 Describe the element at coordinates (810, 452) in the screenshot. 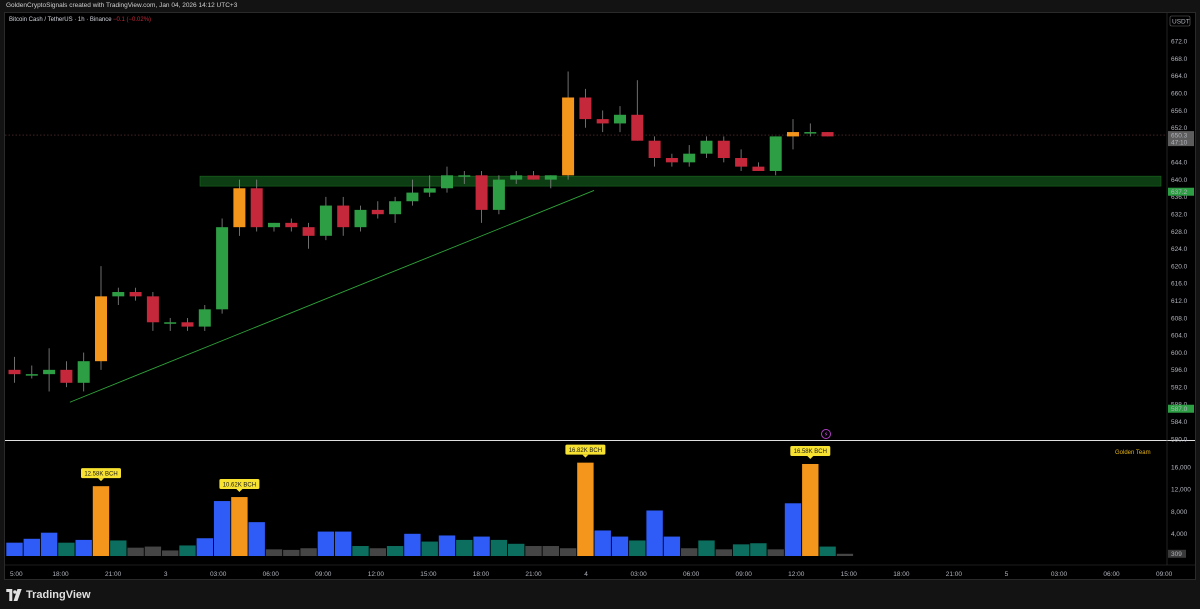

I see `volume-callout: 16.58K BCH` at that location.